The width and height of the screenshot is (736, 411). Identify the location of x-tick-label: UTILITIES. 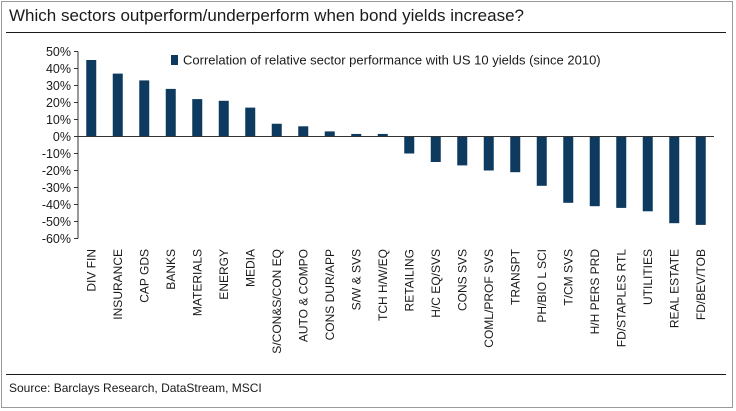
(648, 277).